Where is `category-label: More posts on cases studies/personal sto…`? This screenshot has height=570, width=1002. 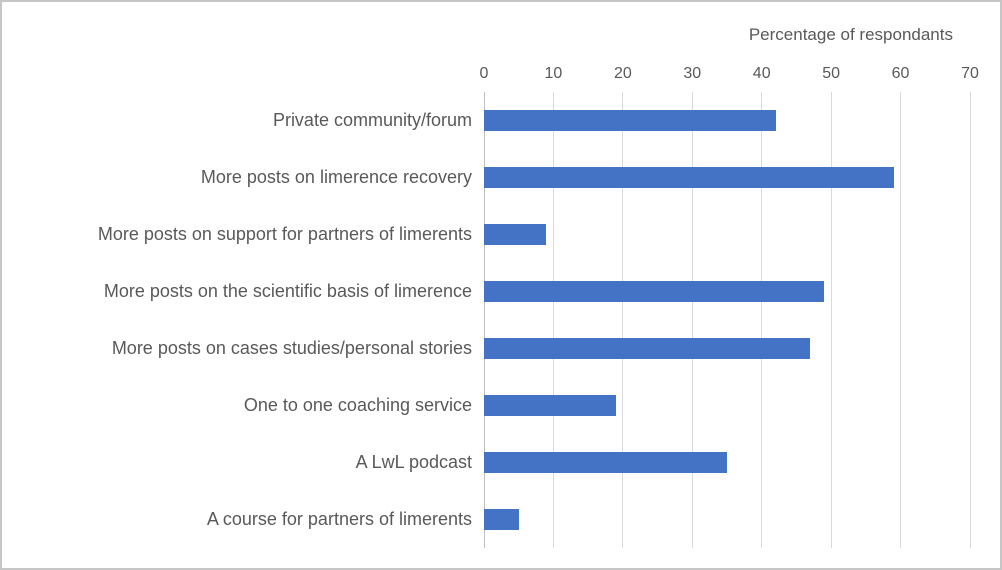
category-label: More posts on cases studies/personal sto… is located at coordinates (291, 348).